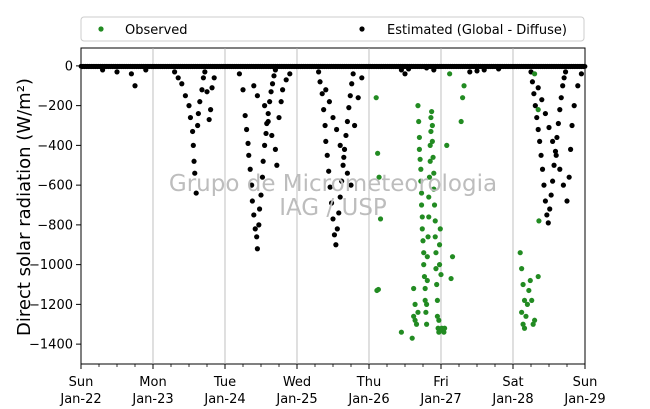 This screenshot has height=409, width=650. What do you see at coordinates (69, 66) in the screenshot?
I see `y-tick-label: 0` at bounding box center [69, 66].